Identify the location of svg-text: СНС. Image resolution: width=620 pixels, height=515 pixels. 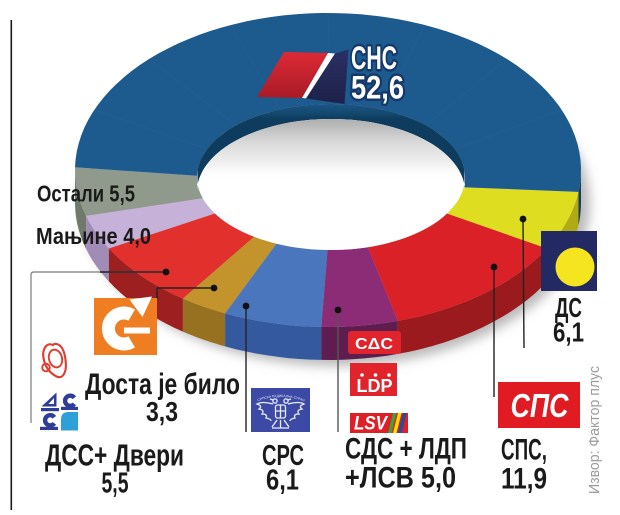
(374, 58).